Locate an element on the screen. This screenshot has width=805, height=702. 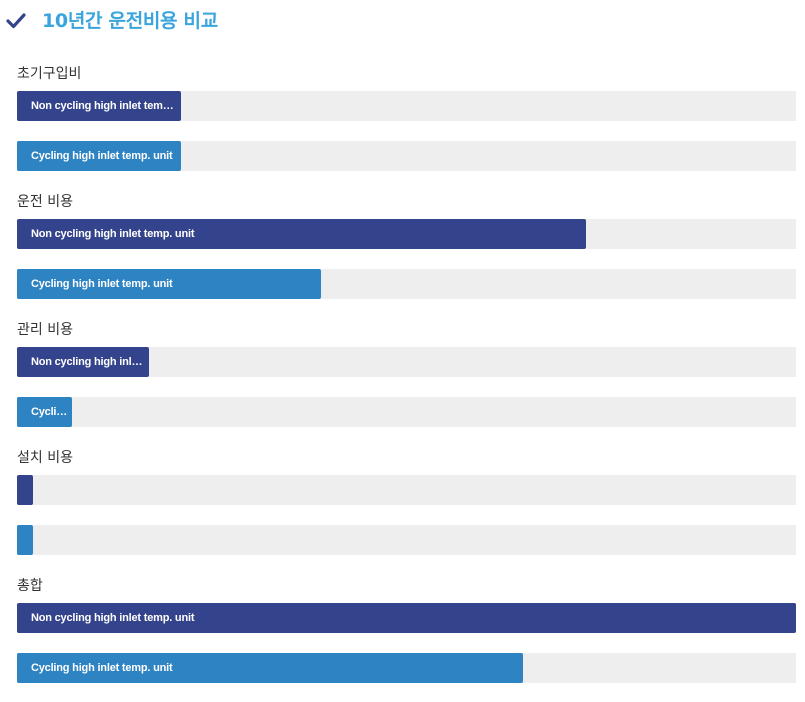
chart-title: 10년간 운전비용 비교 is located at coordinates (130, 20).